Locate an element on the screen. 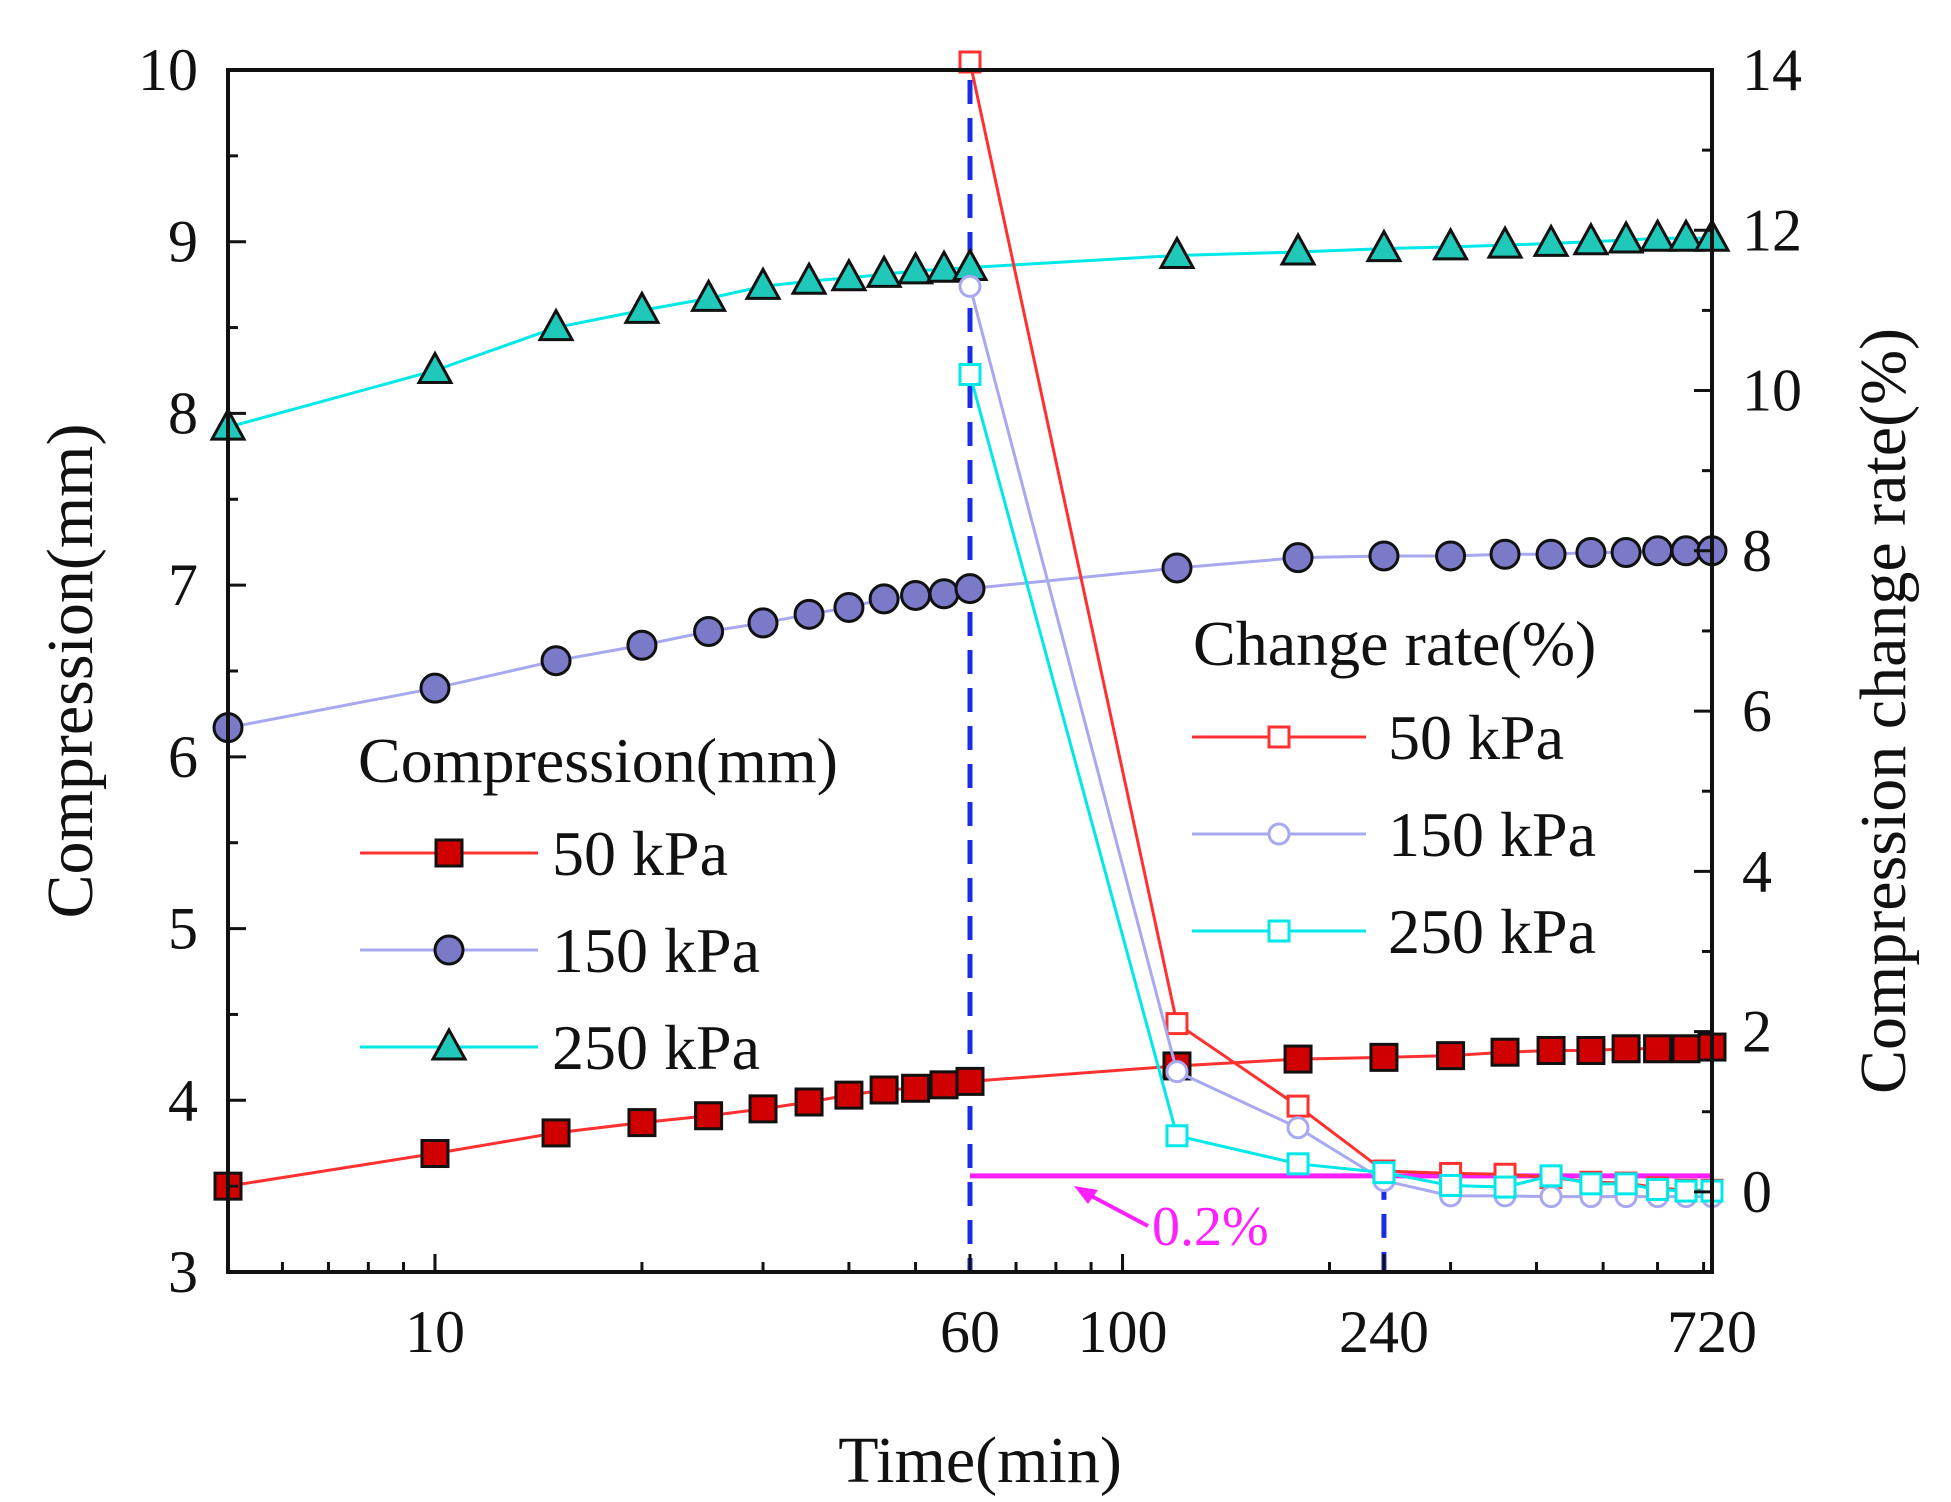 The image size is (1951, 1502). y-right-axis-title: Compression change rate(%) is located at coordinates (1883, 711).